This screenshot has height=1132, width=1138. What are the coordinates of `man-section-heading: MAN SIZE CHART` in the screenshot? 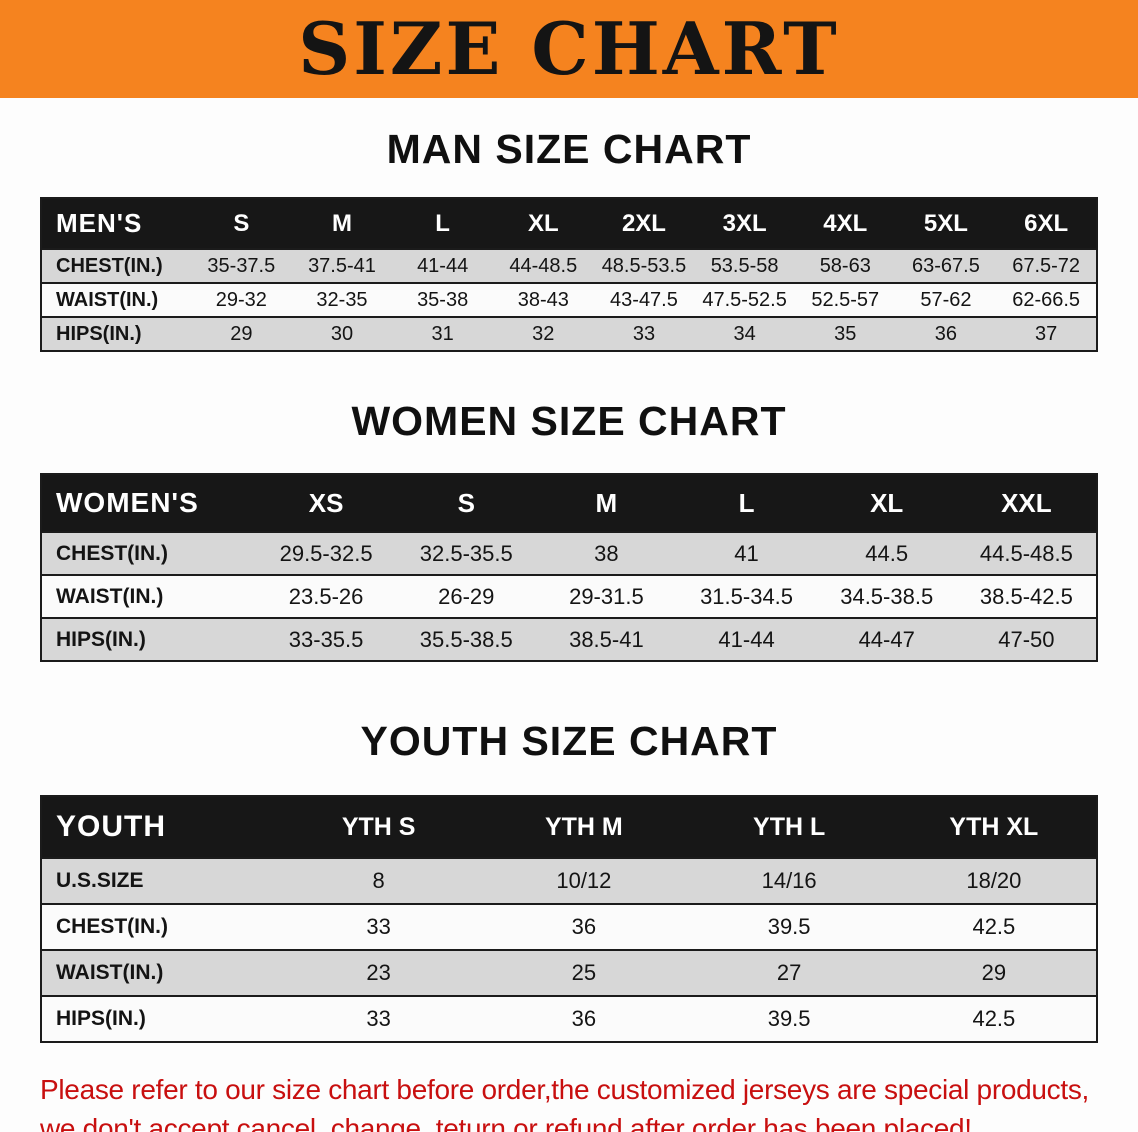 It's located at (569, 149).